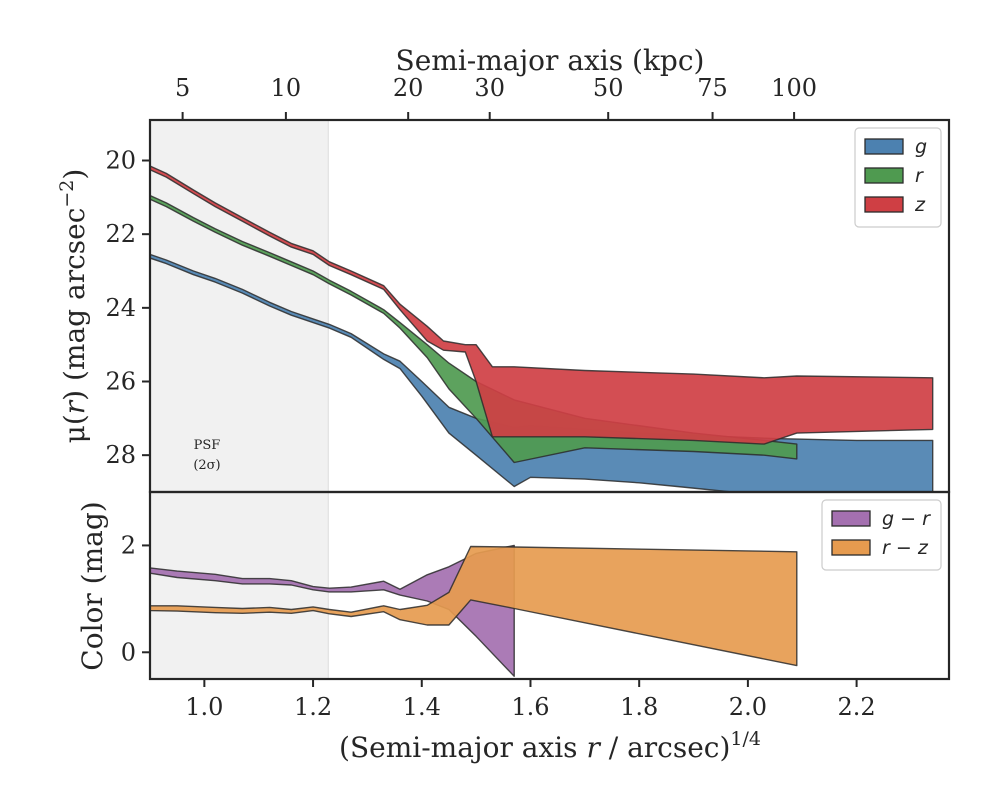 The width and height of the screenshot is (1000, 800). Describe the element at coordinates (906, 519) in the screenshot. I see `legend-label: g − r` at that location.